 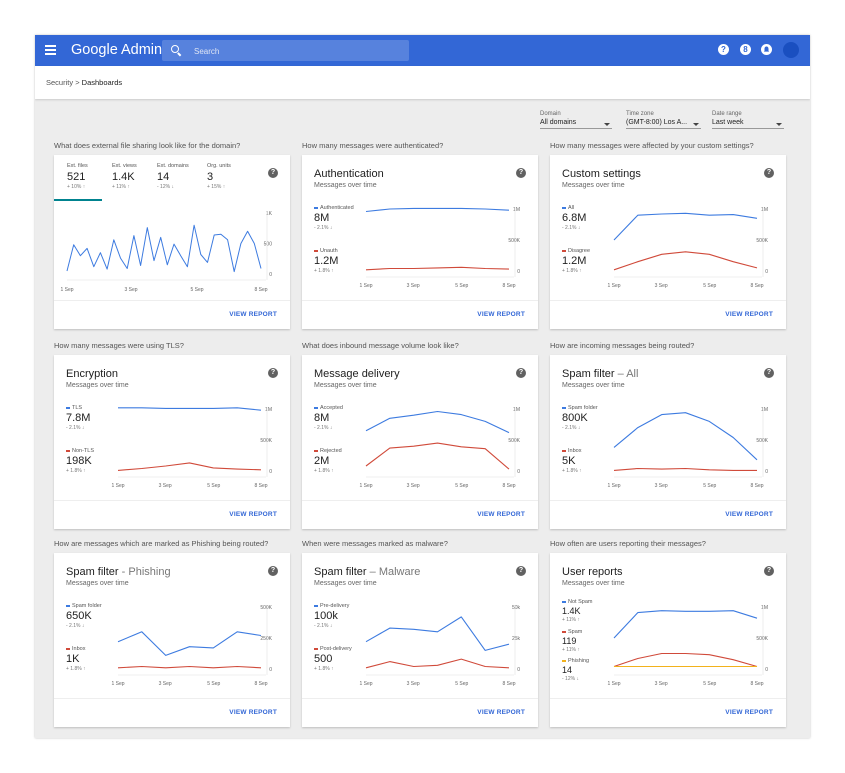 What do you see at coordinates (268, 245) in the screenshot?
I see `y-tick-label: 500` at bounding box center [268, 245].